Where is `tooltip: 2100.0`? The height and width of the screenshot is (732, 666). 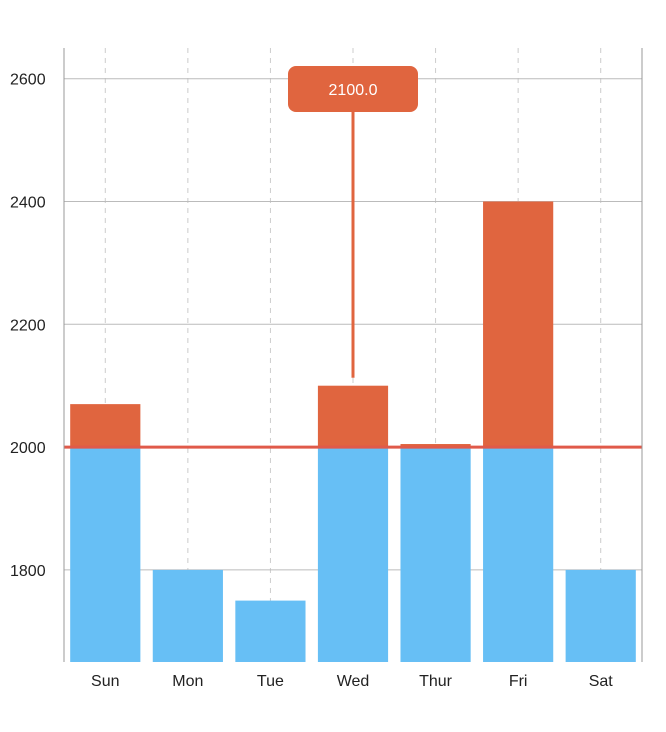
tooltip: 2100.0 is located at coordinates (353, 222).